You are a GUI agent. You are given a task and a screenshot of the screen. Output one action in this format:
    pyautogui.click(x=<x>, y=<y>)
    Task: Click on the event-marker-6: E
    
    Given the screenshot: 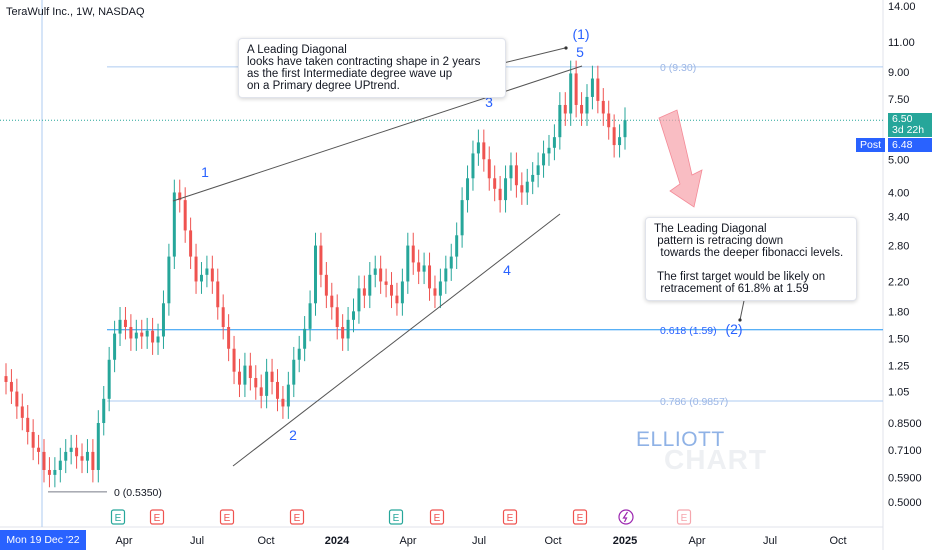 What is the action you would take?
    pyautogui.click(x=510, y=517)
    